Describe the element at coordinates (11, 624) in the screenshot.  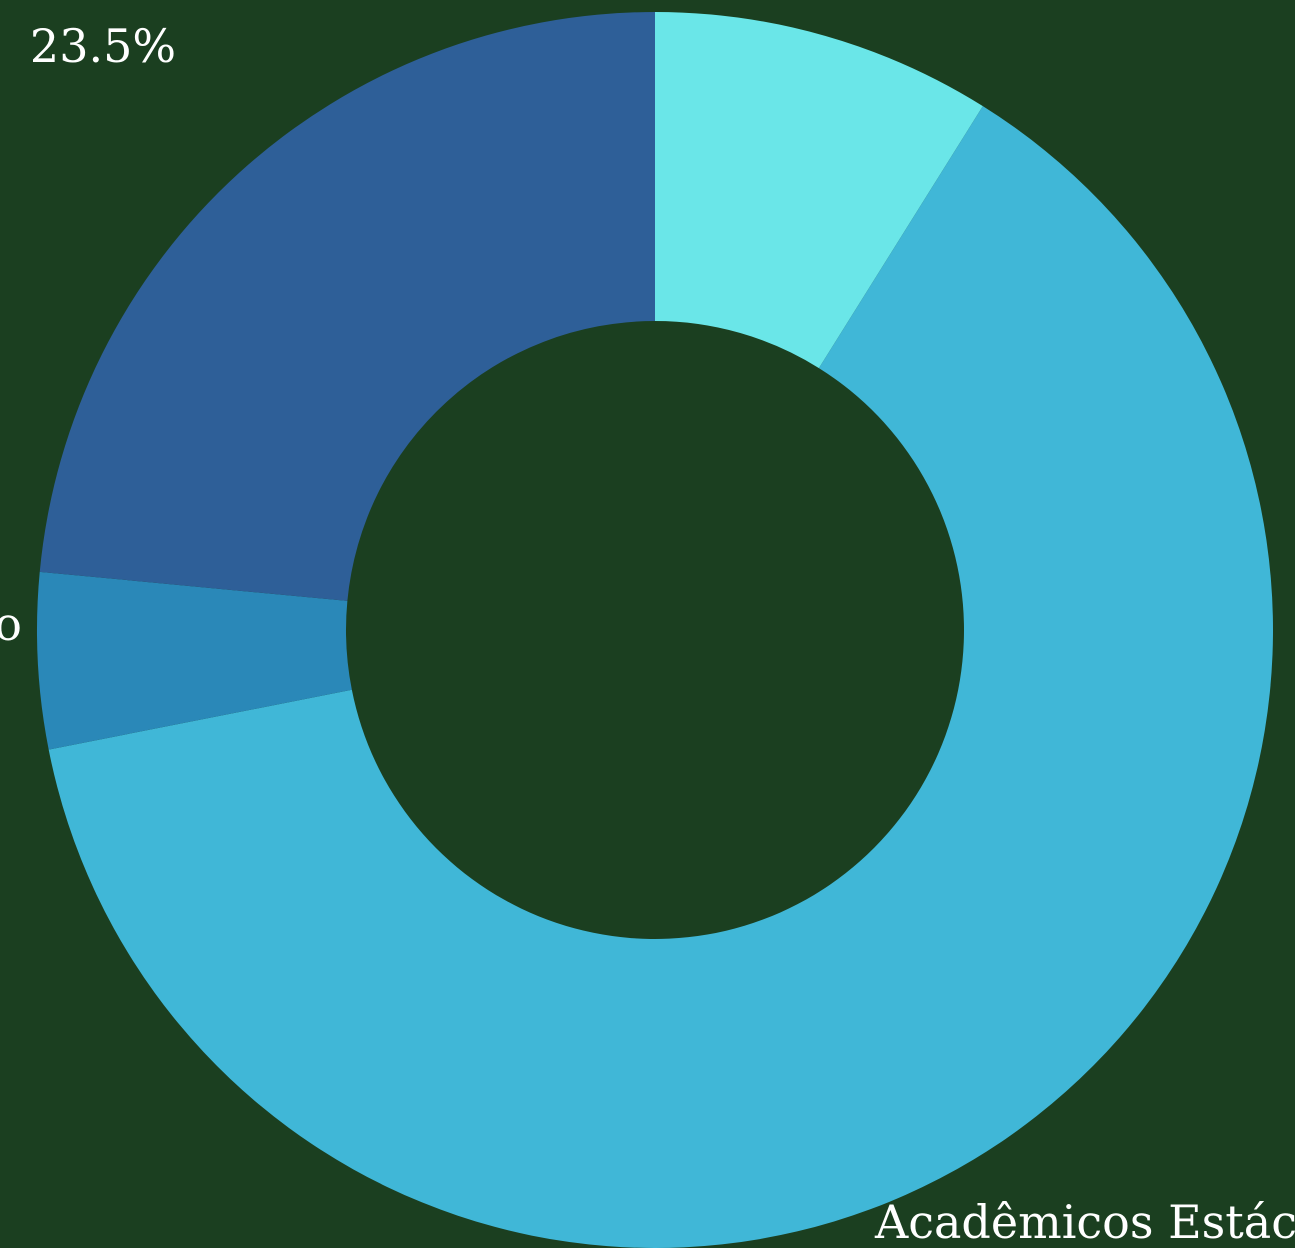
I see `slice-label: o` at that location.